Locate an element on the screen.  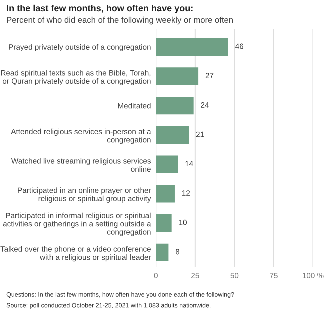
chart-subtitle: Percent of who did each of the following weekly or more often is located at coordinates (120, 20).